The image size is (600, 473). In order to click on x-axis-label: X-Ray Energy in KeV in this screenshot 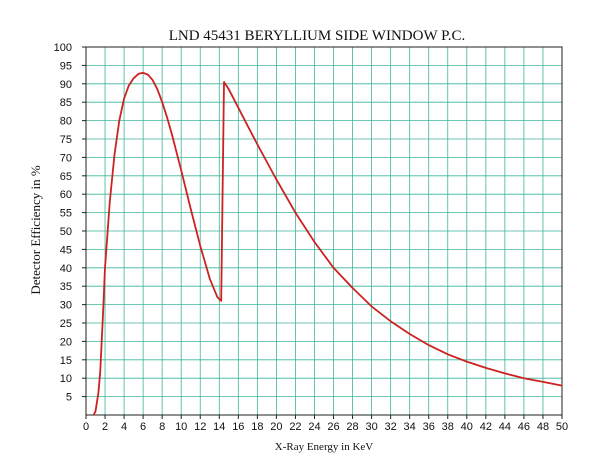, I will do `click(324, 447)`.